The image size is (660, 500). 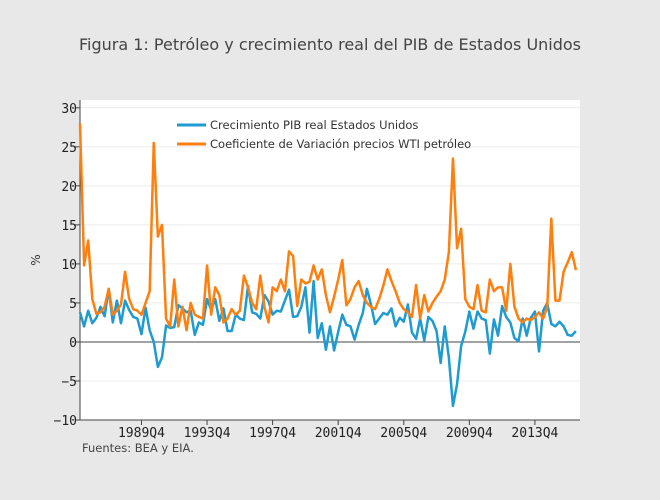 What do you see at coordinates (69, 226) in the screenshot?
I see `y-tick-label: 15` at bounding box center [69, 226].